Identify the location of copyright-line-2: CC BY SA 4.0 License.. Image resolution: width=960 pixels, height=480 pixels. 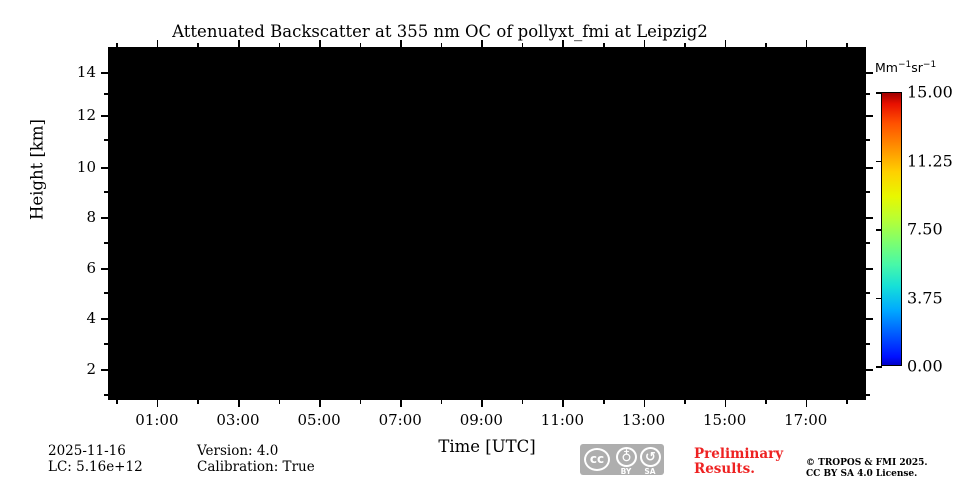
(862, 474).